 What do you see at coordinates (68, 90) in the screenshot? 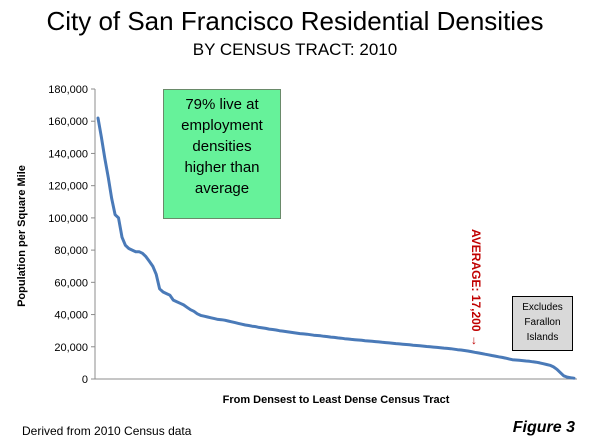
I see `y-tick-label: 180,000` at bounding box center [68, 90].